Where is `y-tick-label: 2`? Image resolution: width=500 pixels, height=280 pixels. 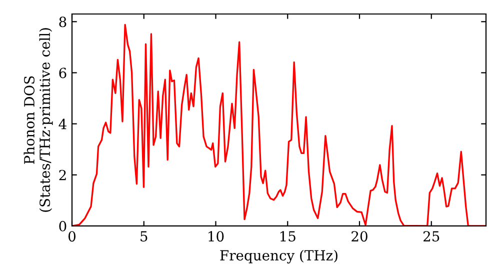
y-tick-label: 2 is located at coordinates (62, 175).